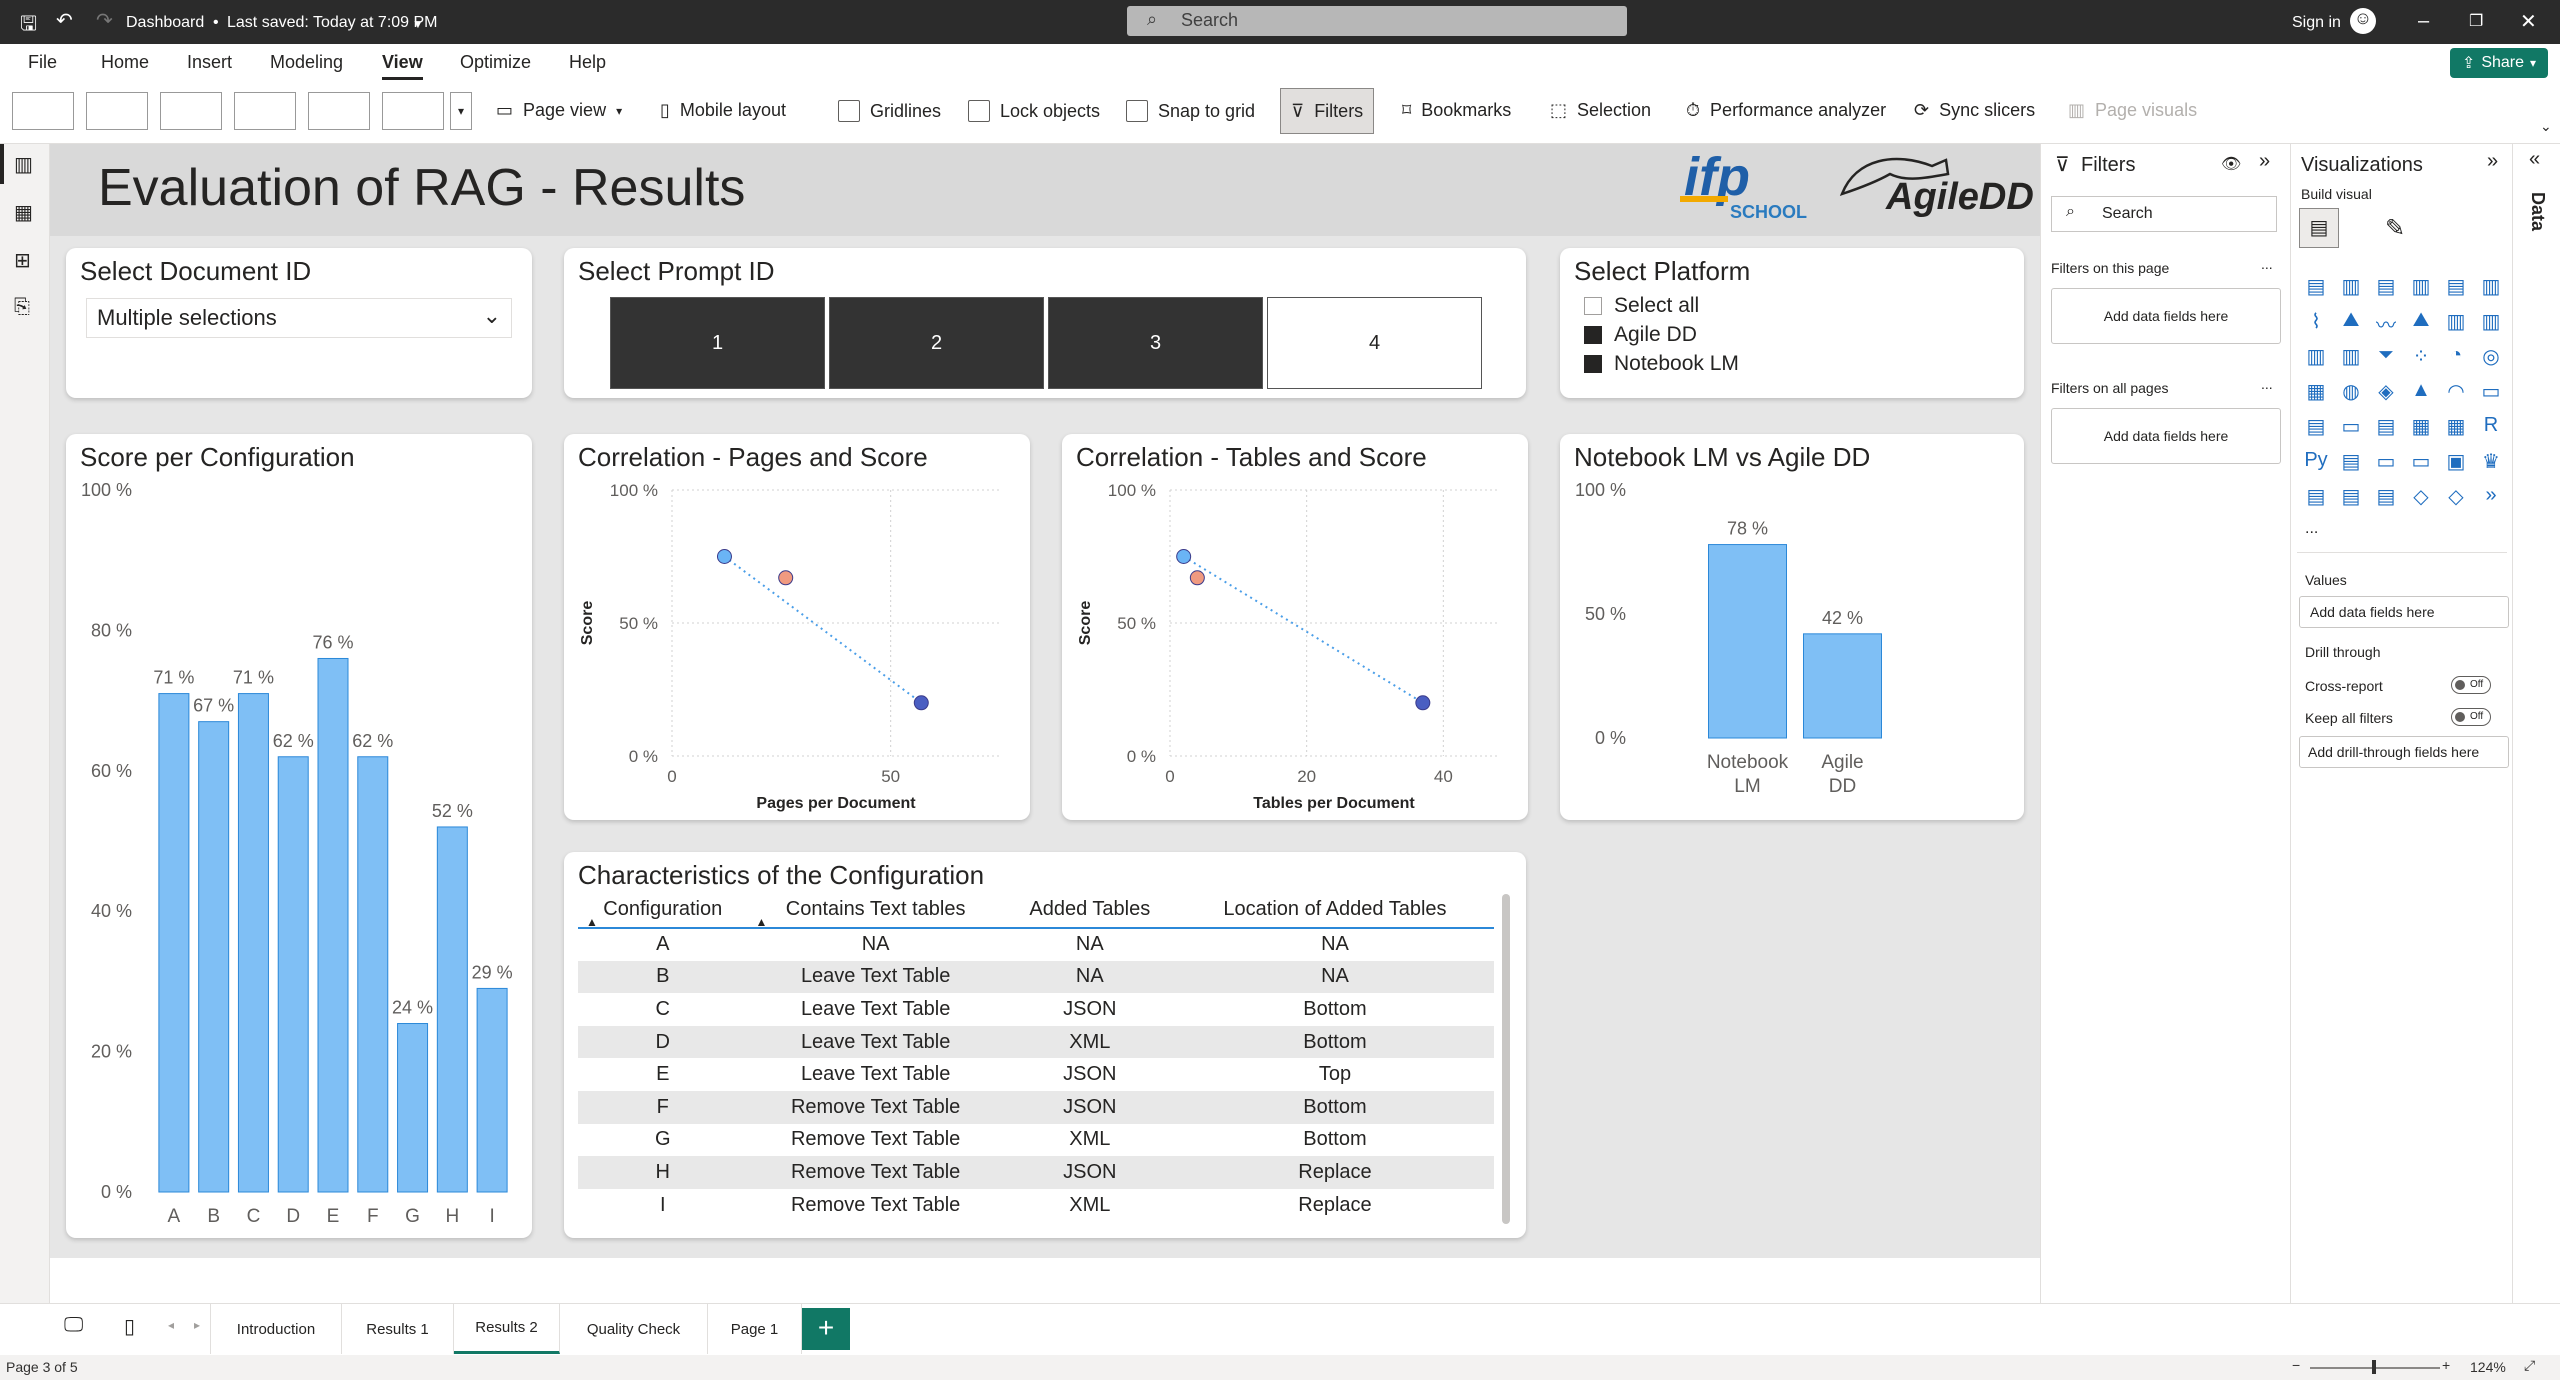  What do you see at coordinates (2166, 316) in the screenshot?
I see `add-page-filter-field: Add data fields here` at bounding box center [2166, 316].